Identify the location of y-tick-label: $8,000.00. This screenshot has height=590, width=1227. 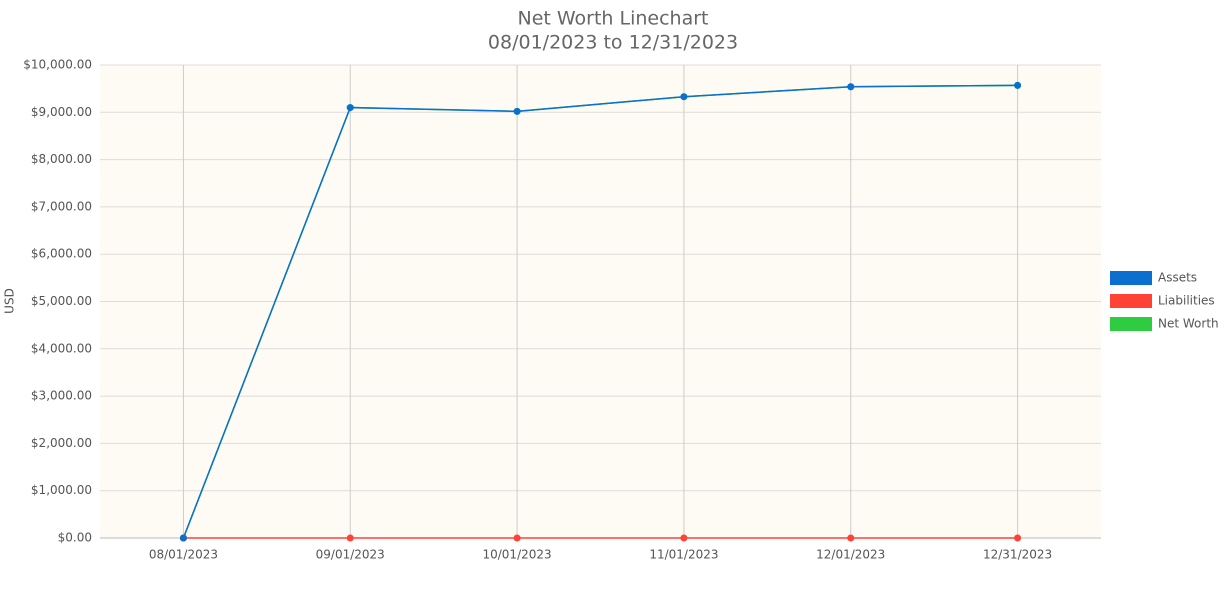
(61, 159).